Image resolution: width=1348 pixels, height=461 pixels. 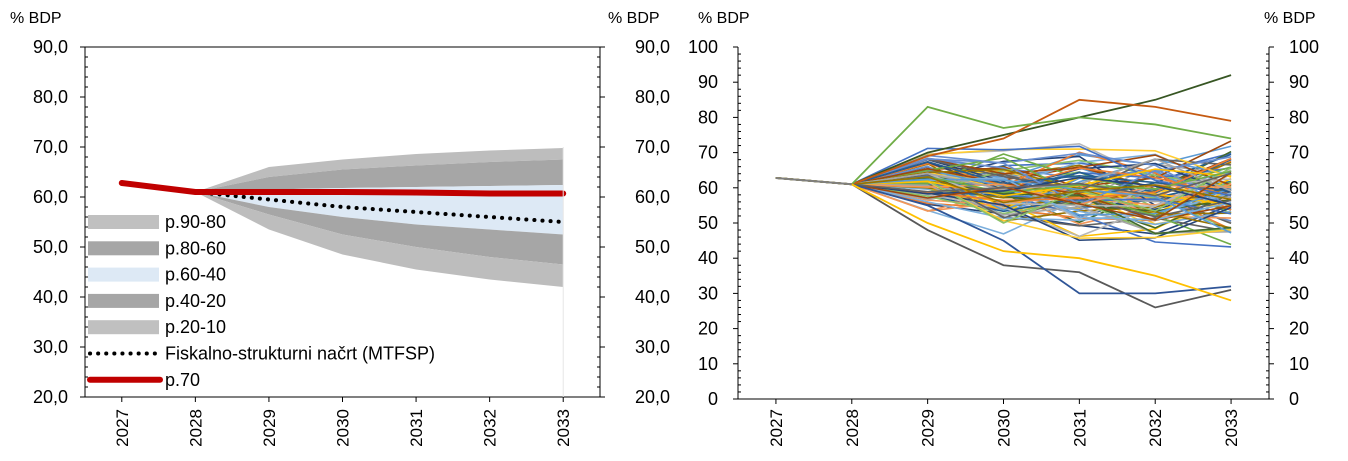 I want to click on left-y-tick-label: 0, so click(x=713, y=399).